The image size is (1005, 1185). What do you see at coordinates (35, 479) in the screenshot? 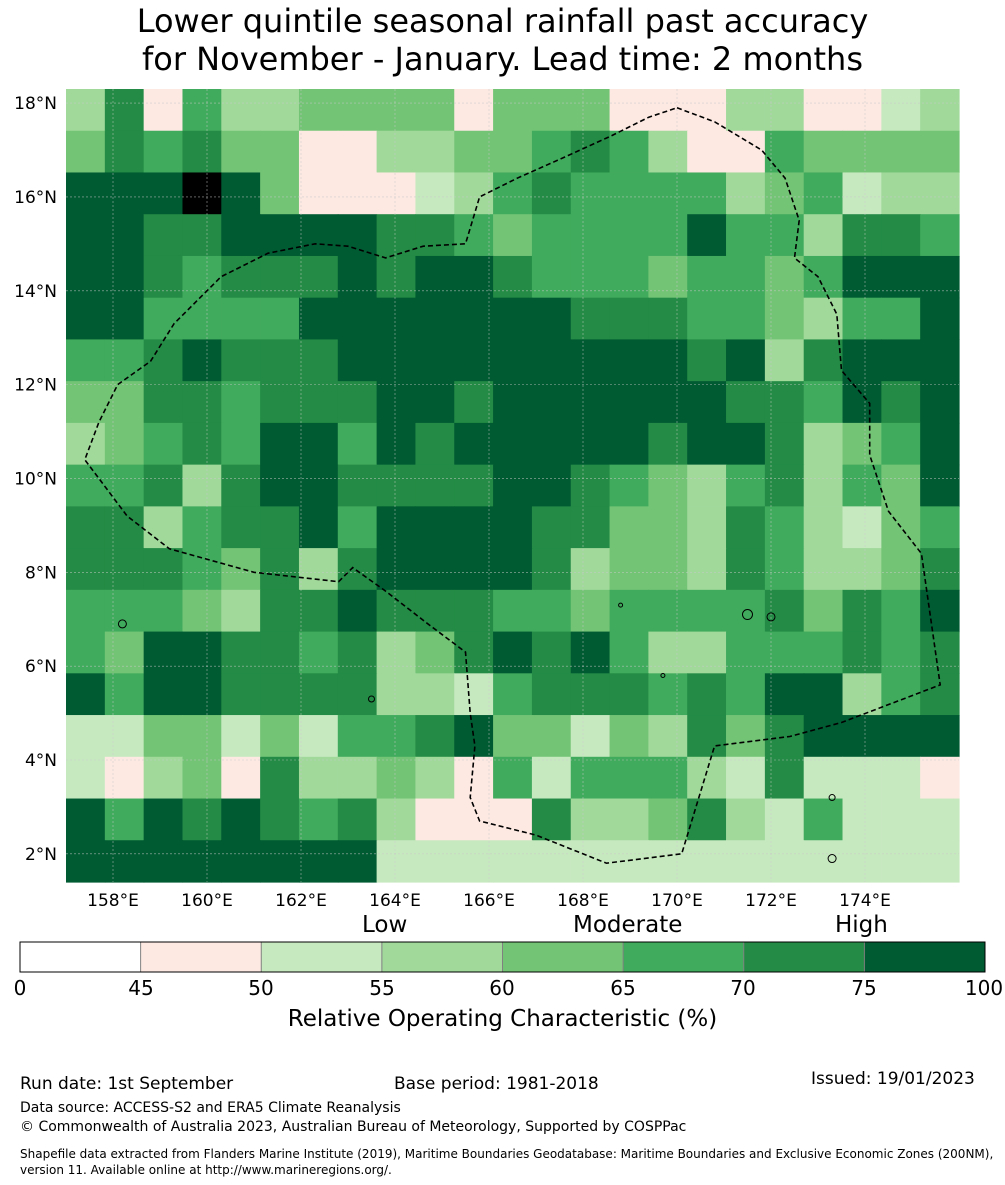
I see `latitude-label: 10°N` at bounding box center [35, 479].